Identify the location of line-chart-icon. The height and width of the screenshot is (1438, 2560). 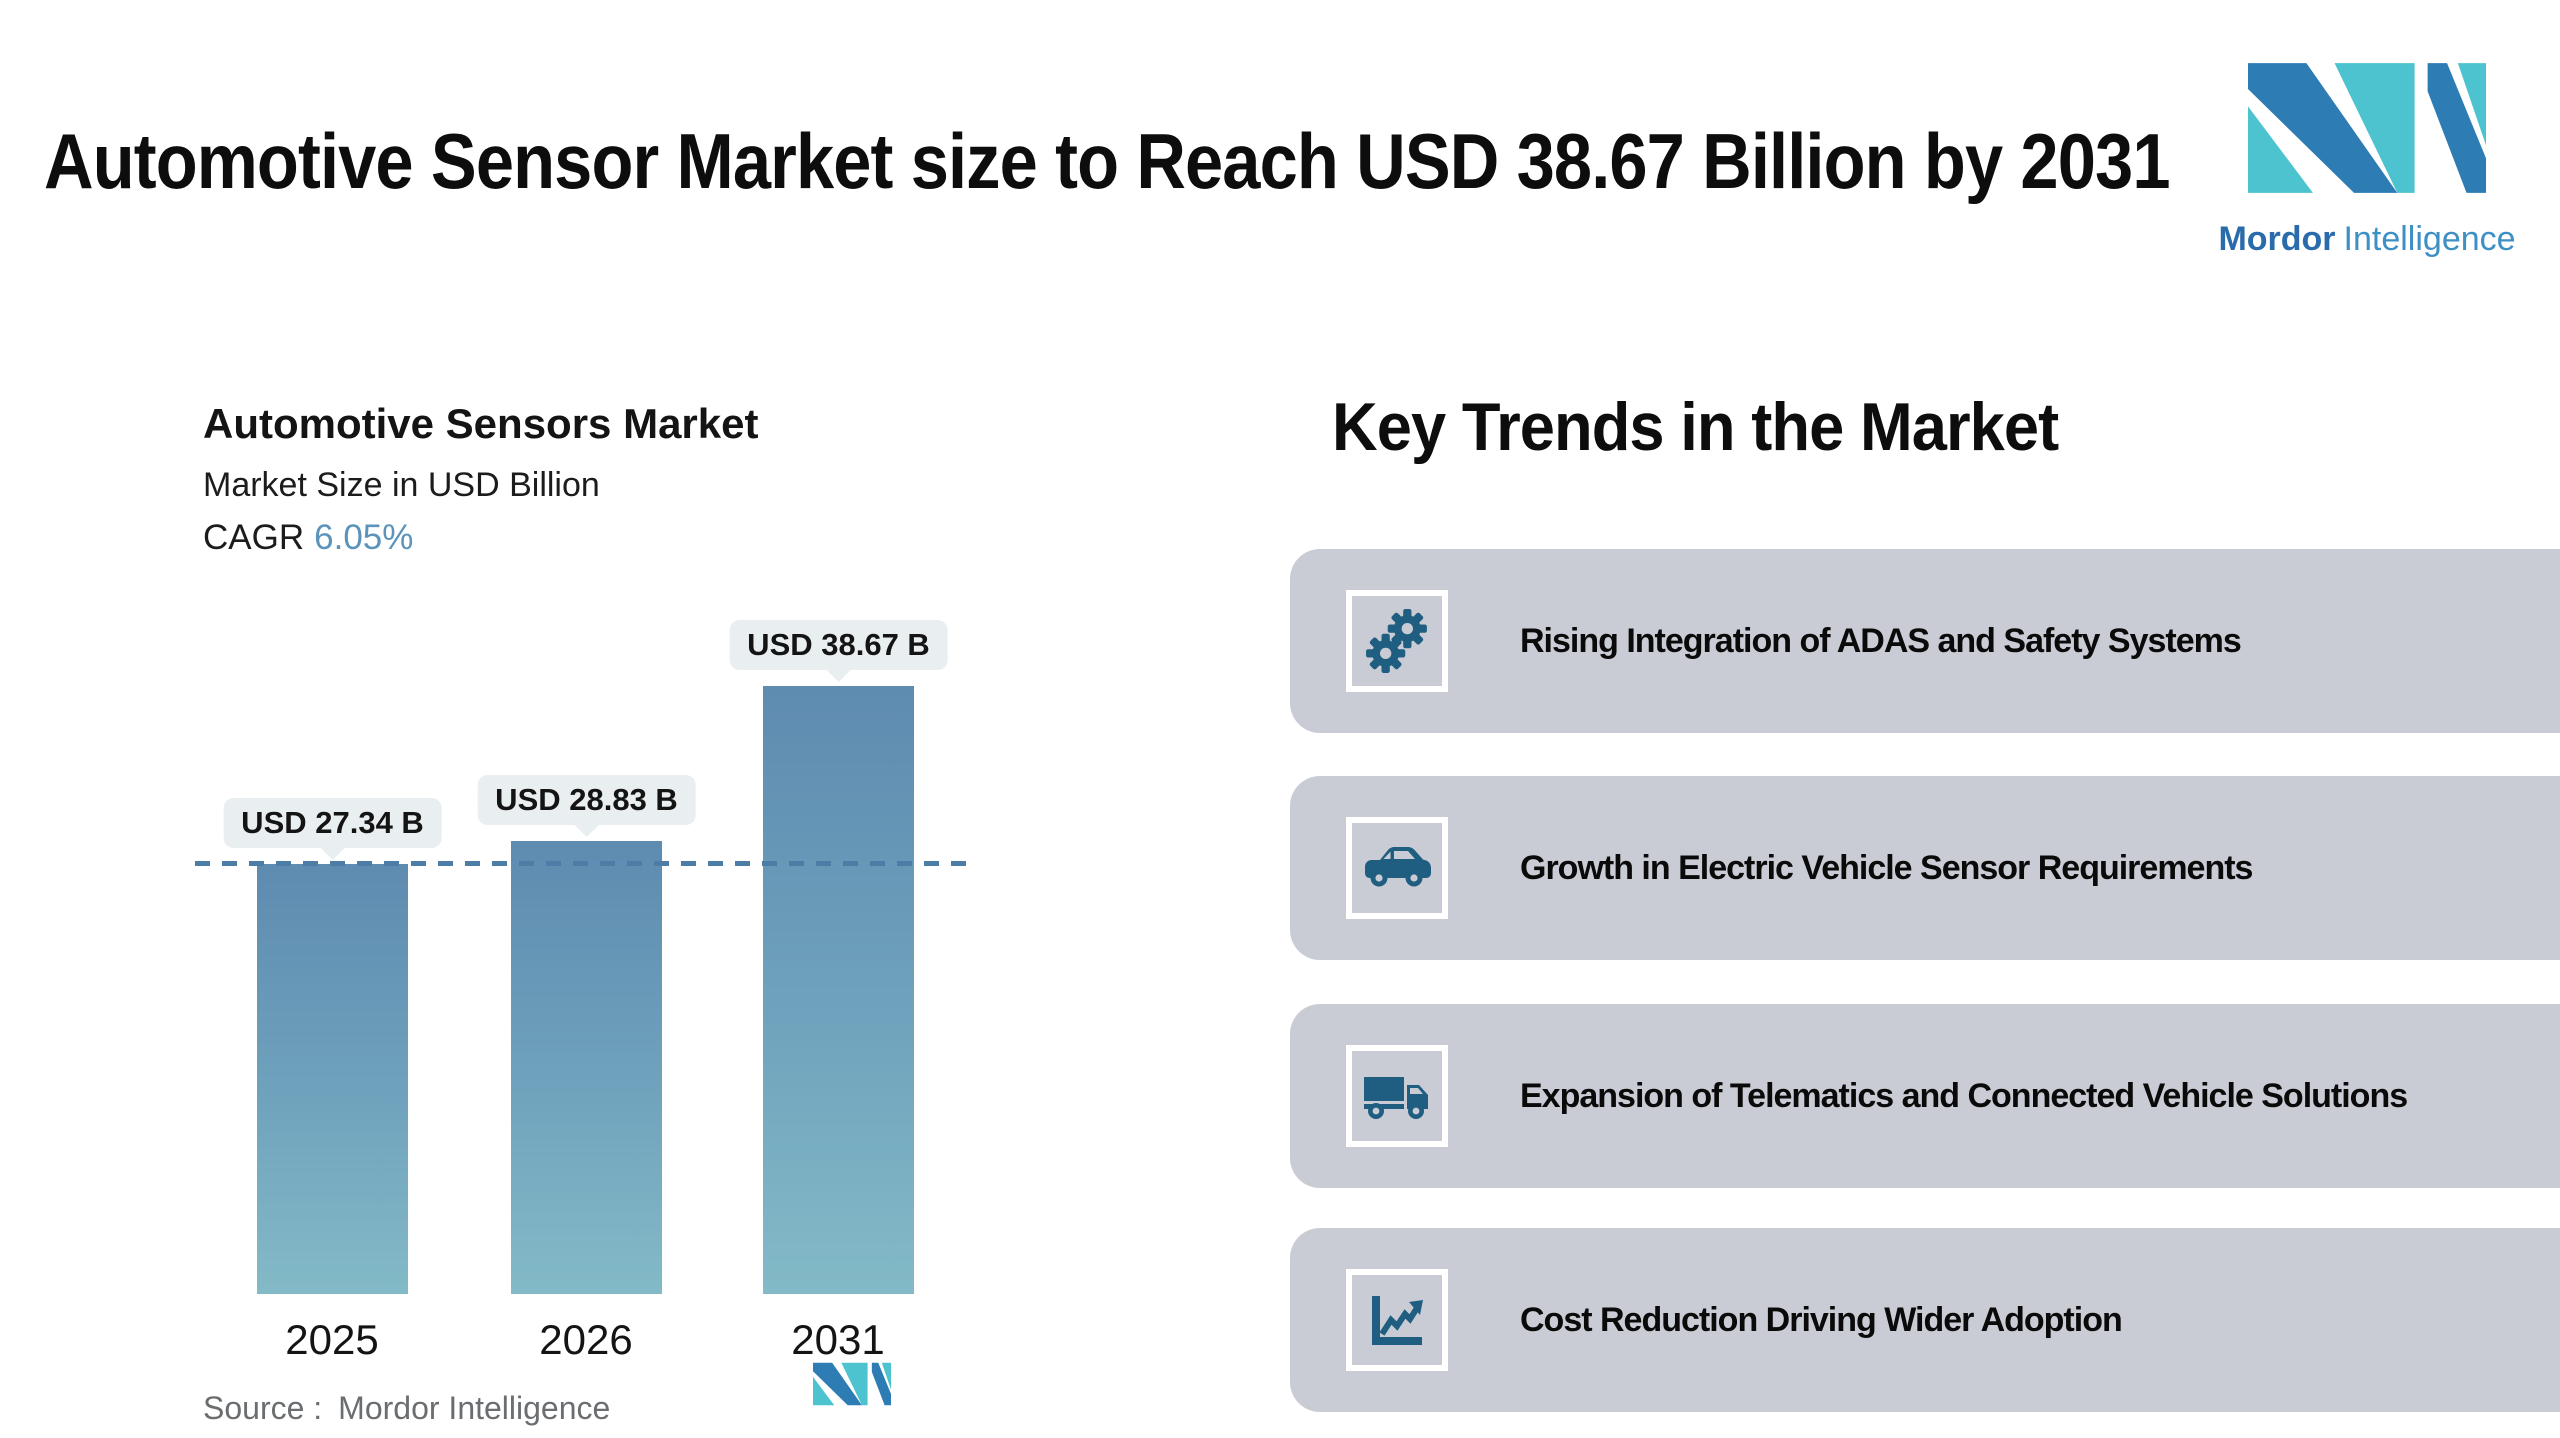
(1397, 1320).